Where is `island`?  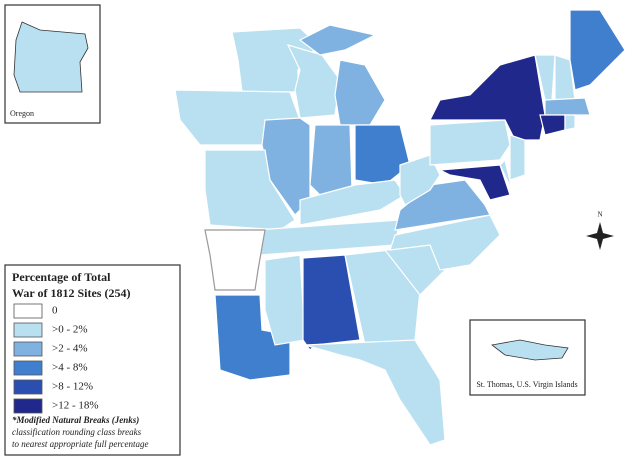 island is located at coordinates (530, 350).